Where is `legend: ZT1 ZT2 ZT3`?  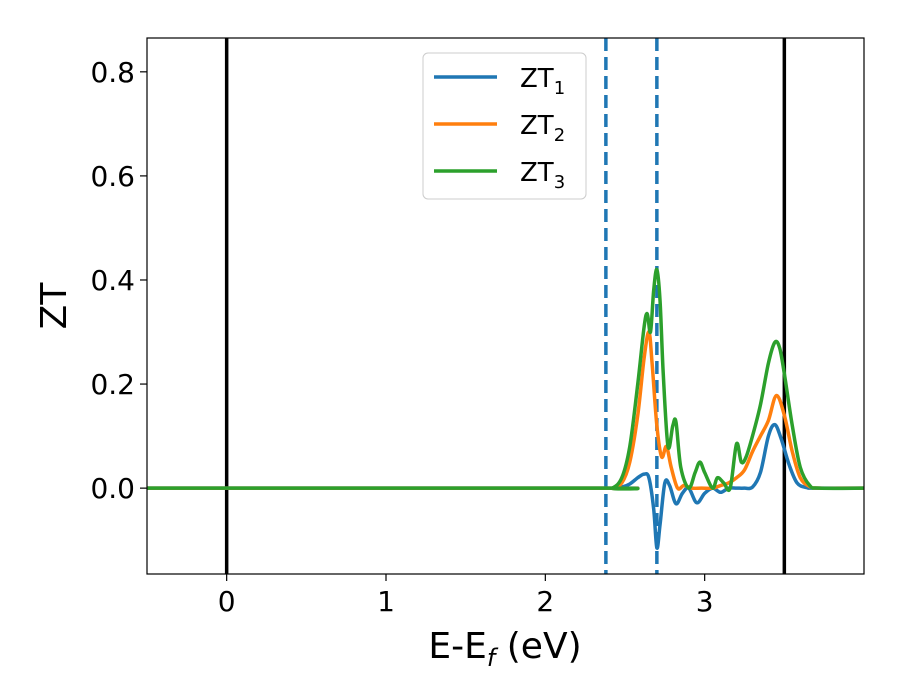 legend: ZT1 ZT2 ZT3 is located at coordinates (504, 126).